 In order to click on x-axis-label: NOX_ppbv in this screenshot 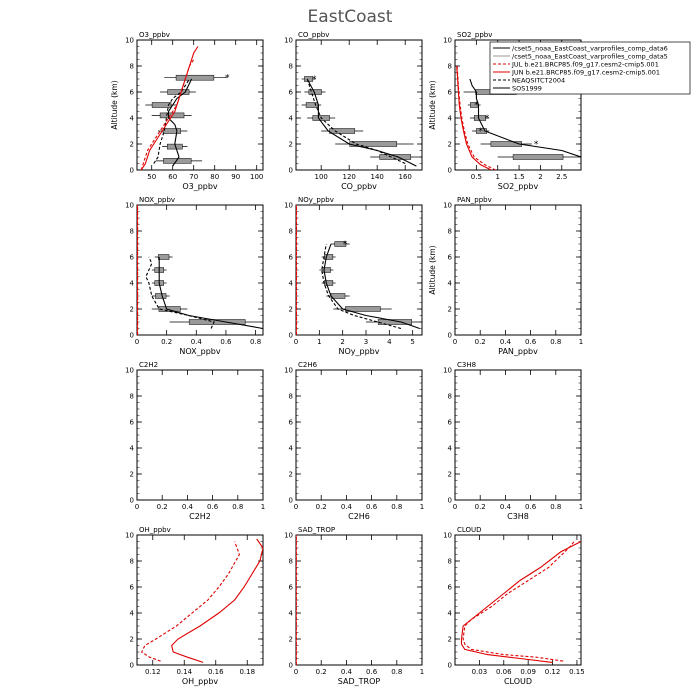, I will do `click(199, 351)`.